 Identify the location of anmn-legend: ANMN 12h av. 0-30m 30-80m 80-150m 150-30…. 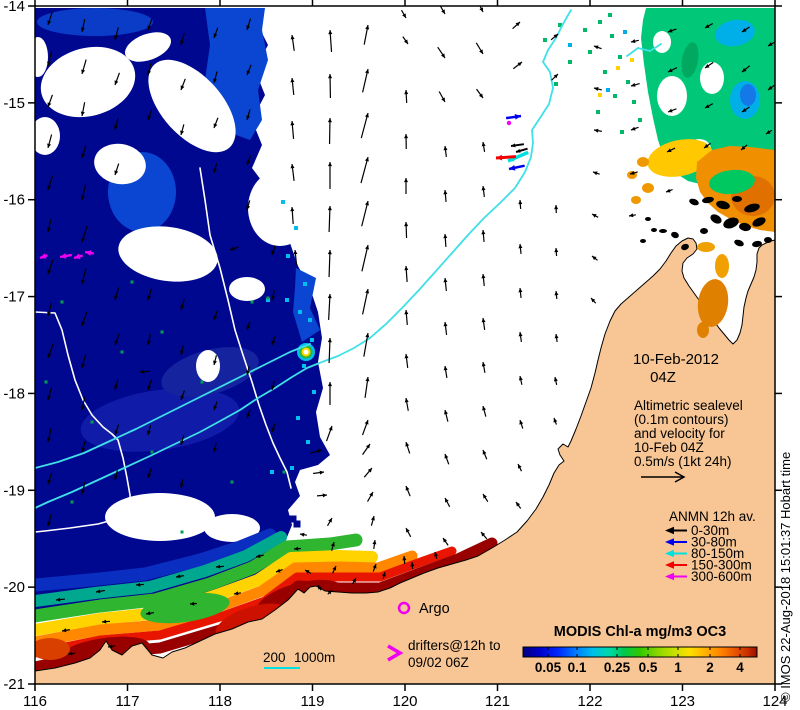
(710, 546).